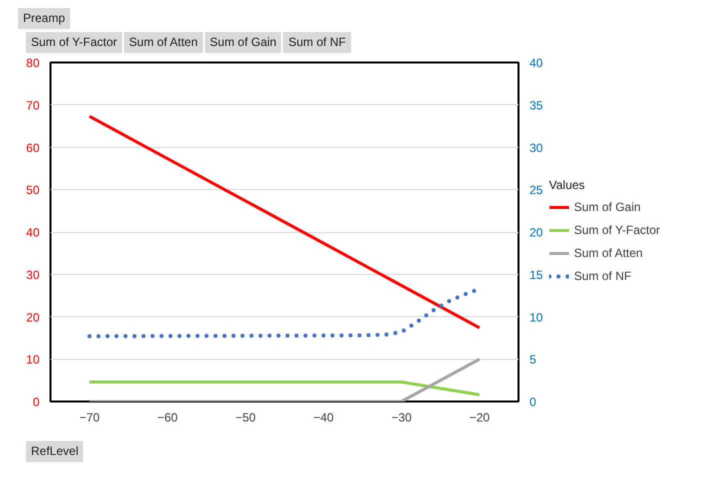 The height and width of the screenshot is (501, 718). Describe the element at coordinates (567, 185) in the screenshot. I see `legend-title: Values` at that location.